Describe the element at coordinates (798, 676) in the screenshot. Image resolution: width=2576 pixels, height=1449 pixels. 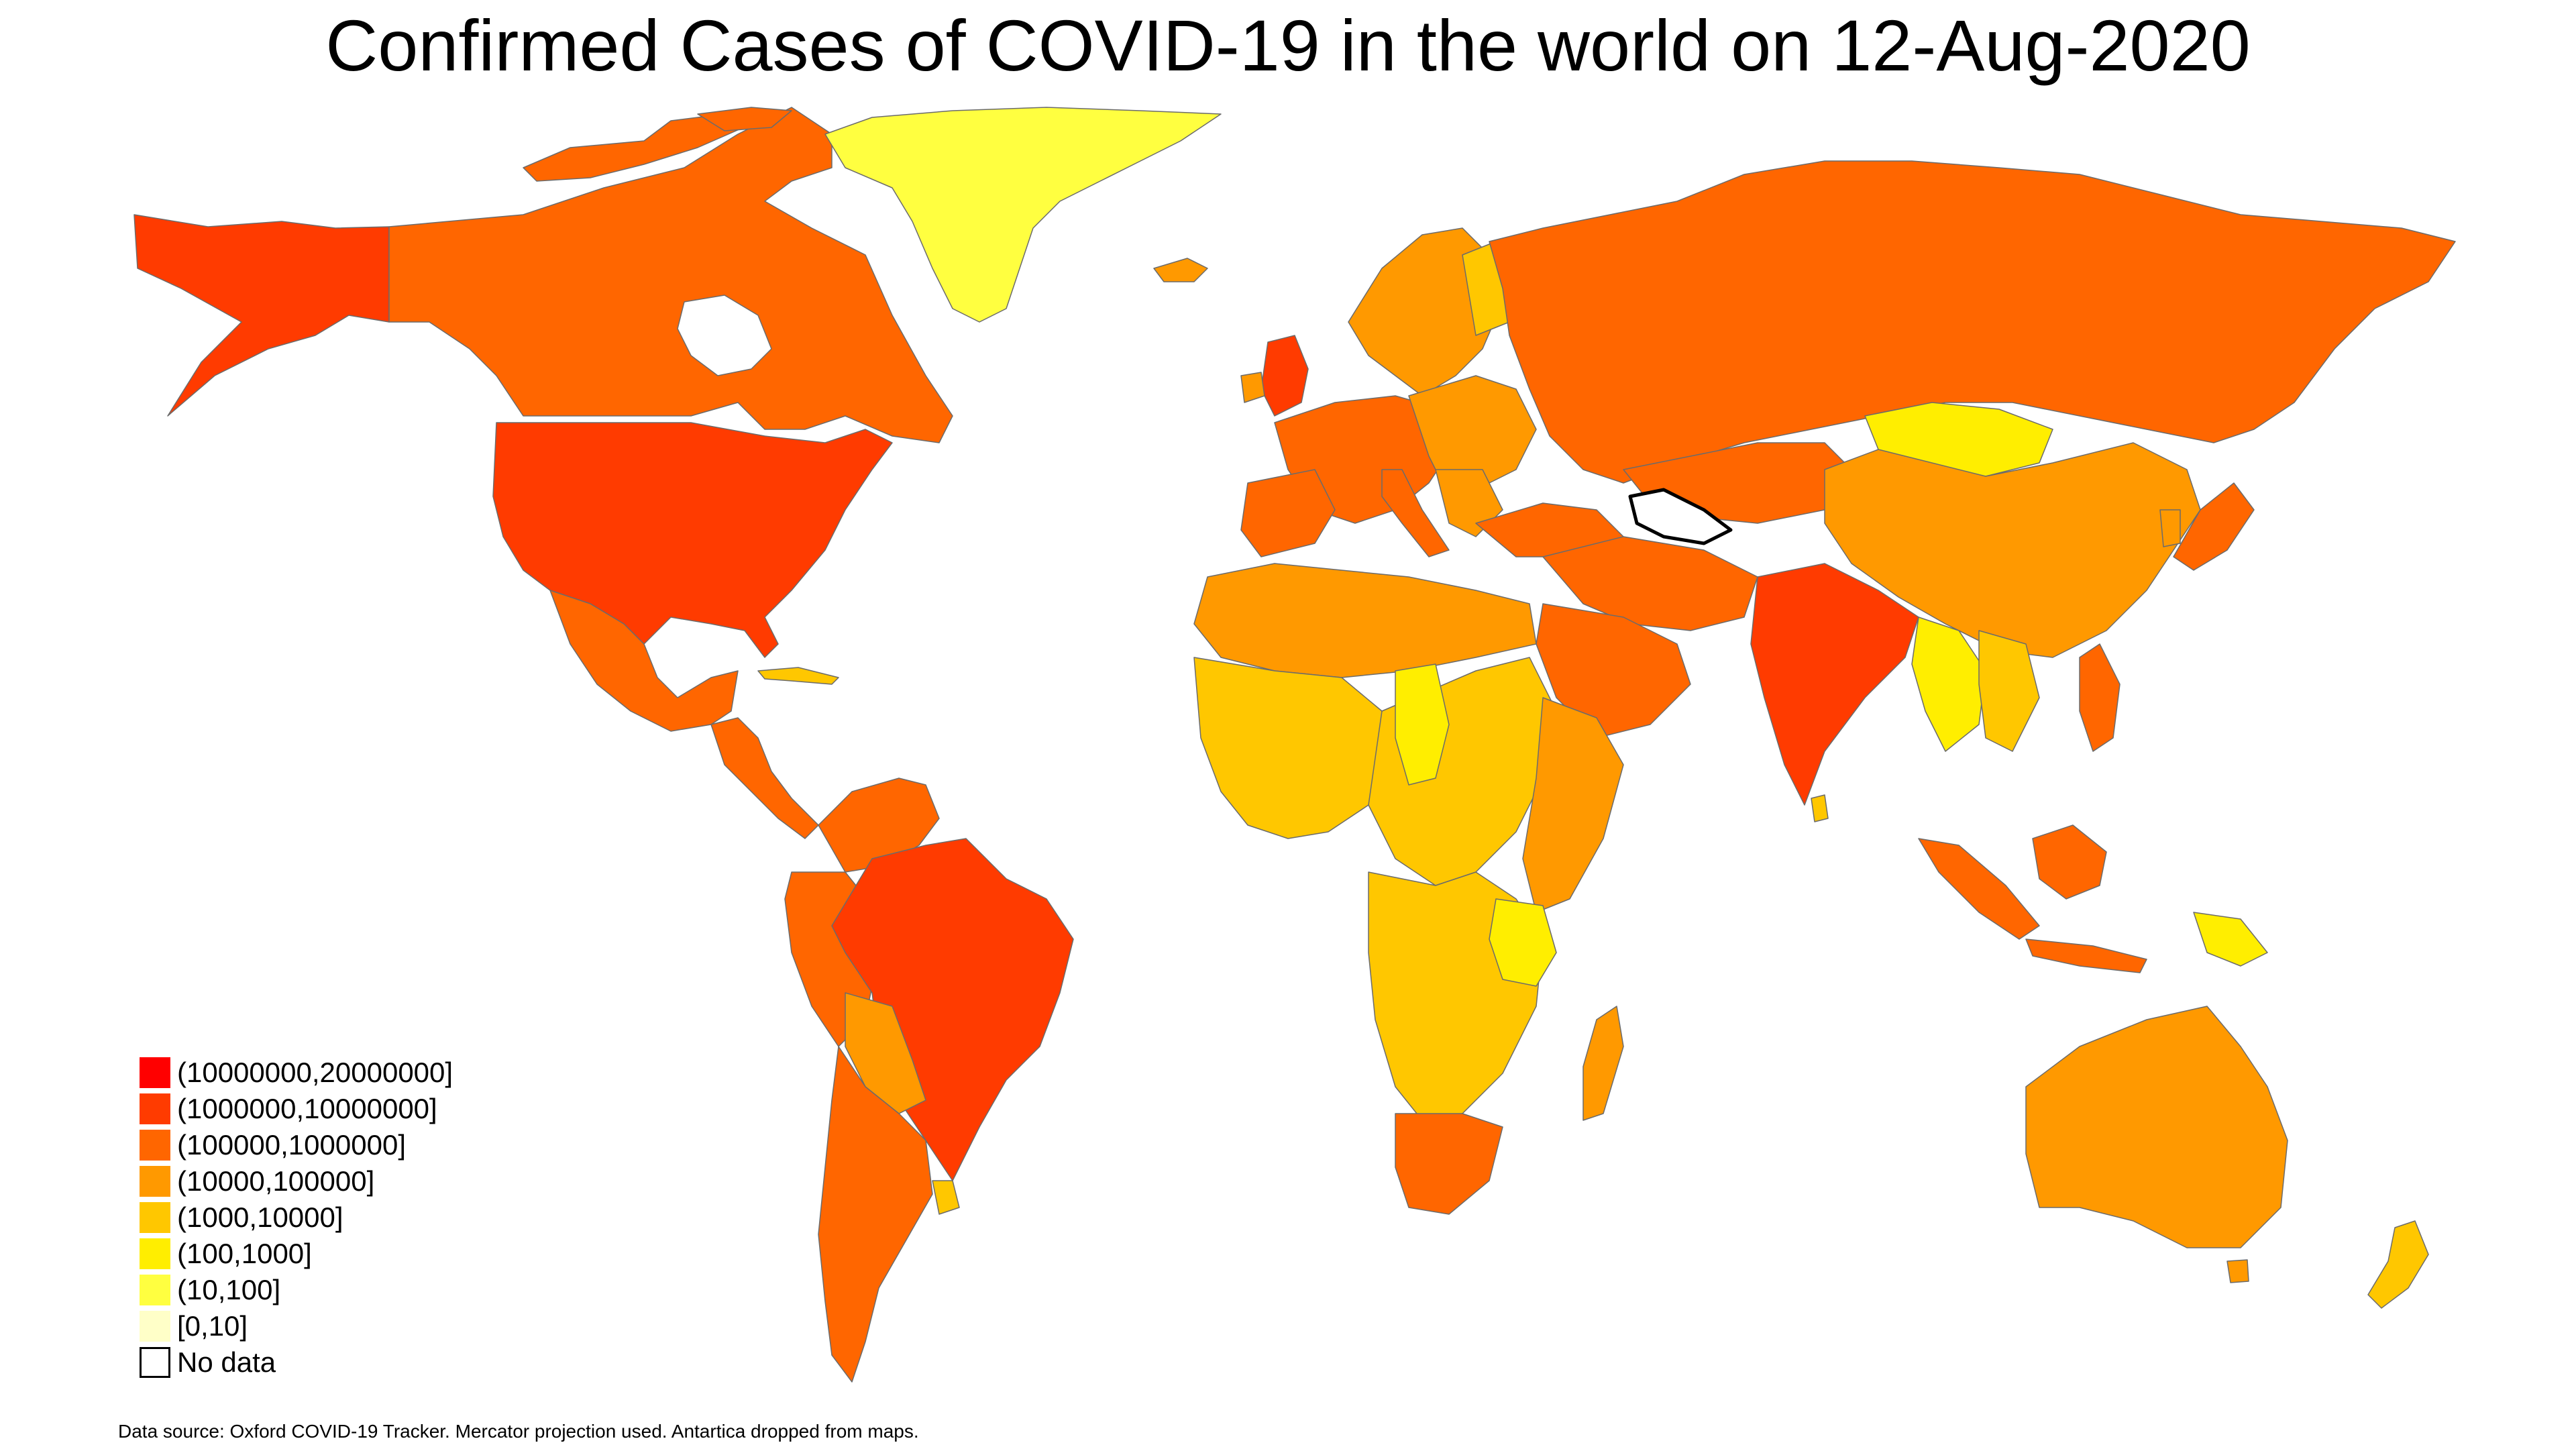
I see `cuba` at that location.